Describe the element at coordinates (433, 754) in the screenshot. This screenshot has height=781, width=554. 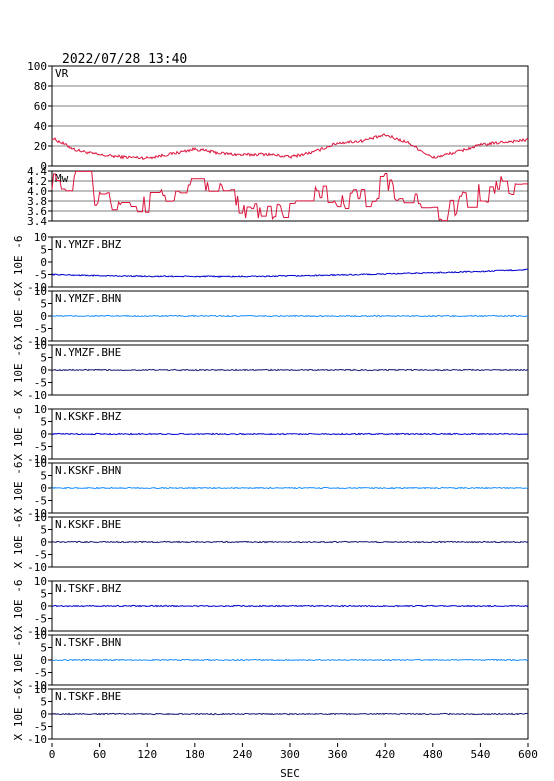
I see `x-tick-label: 480` at that location.